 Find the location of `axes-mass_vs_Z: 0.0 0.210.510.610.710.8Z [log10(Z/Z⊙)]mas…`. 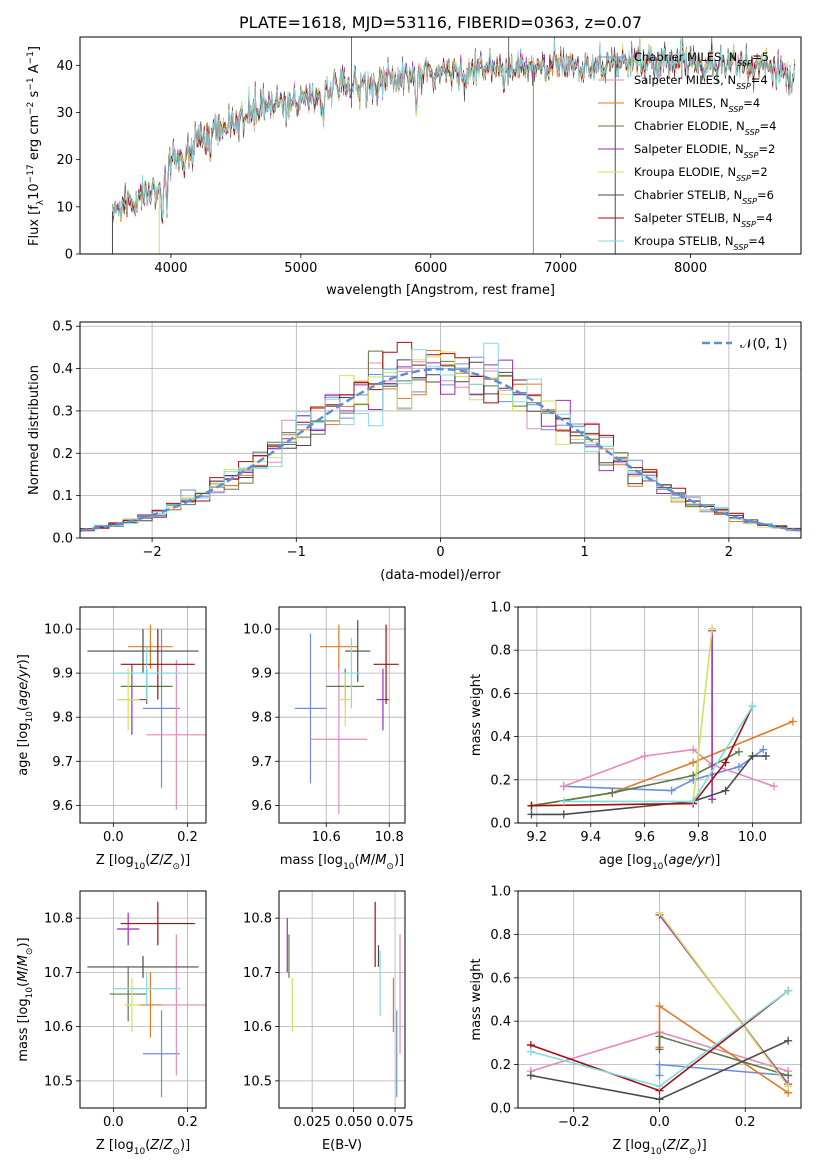

axes-mass_vs_Z: 0.0 0.210.510.610.710.8Z [log10(Z/Z⊙)]mas… is located at coordinates (111, 1023).